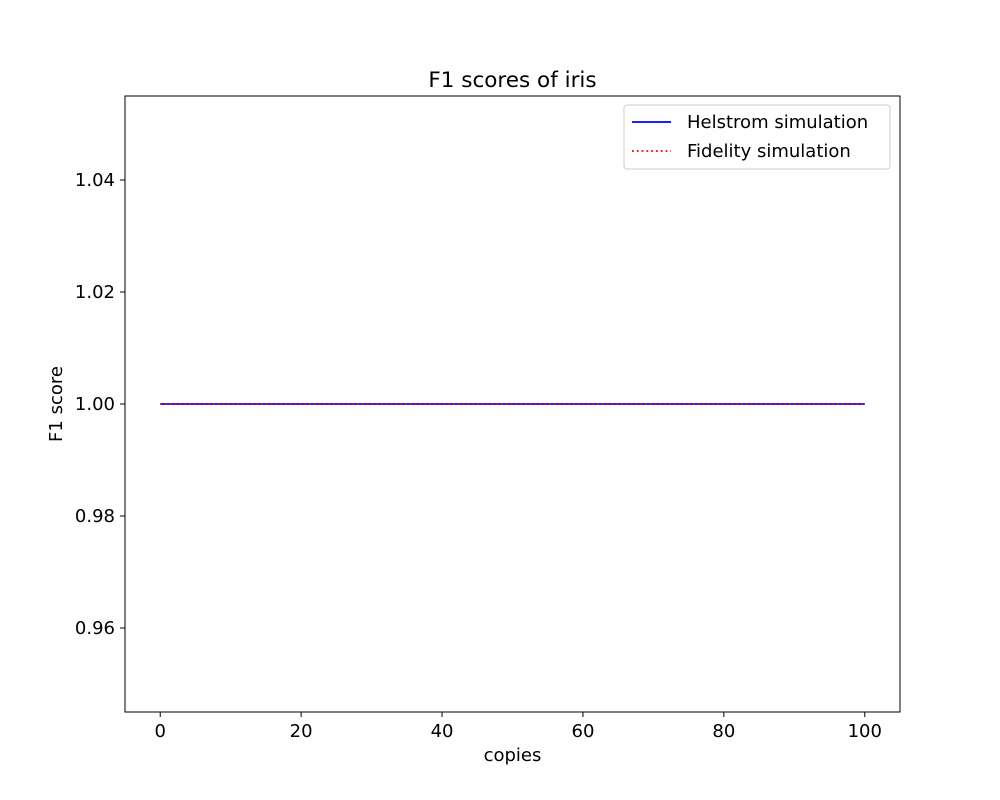 The image size is (1000, 800). I want to click on x-tick-label: 60, so click(583, 731).